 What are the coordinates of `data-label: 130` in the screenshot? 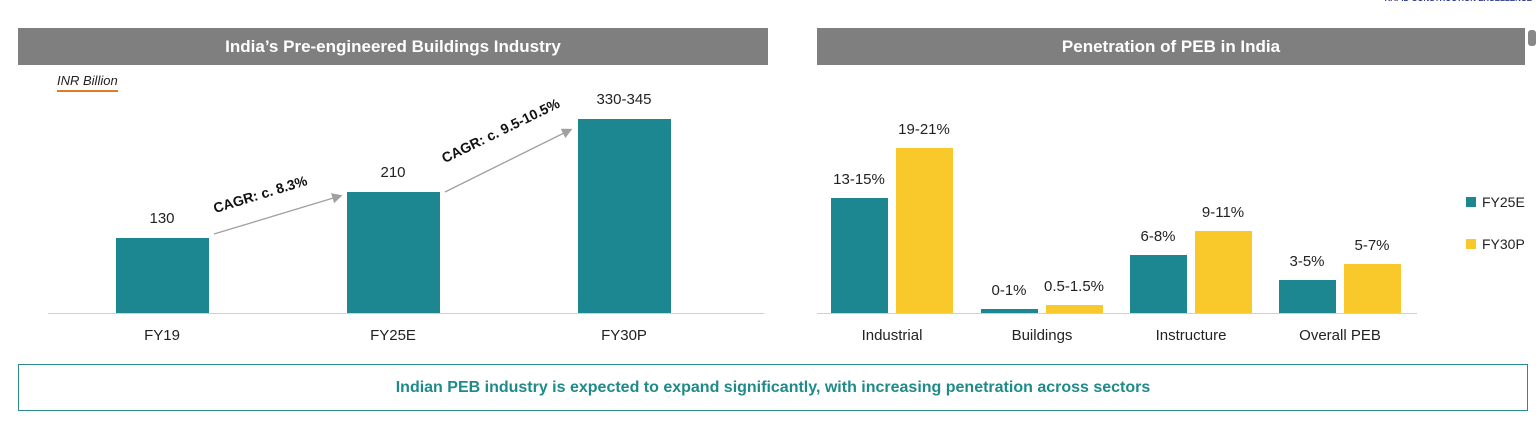 It's located at (162, 219).